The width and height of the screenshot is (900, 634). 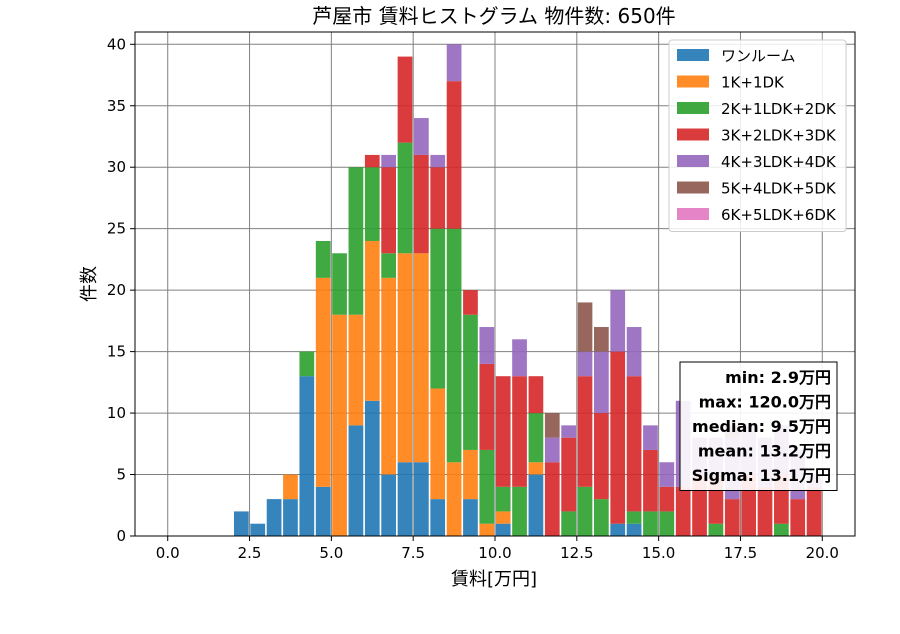 I want to click on legend-label: 4K+3LDK+4DK, so click(x=779, y=162).